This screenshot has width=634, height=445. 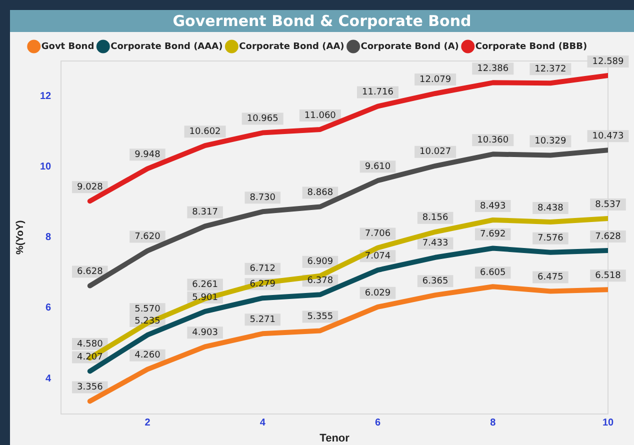 I want to click on data-label: 6.628, so click(x=90, y=272).